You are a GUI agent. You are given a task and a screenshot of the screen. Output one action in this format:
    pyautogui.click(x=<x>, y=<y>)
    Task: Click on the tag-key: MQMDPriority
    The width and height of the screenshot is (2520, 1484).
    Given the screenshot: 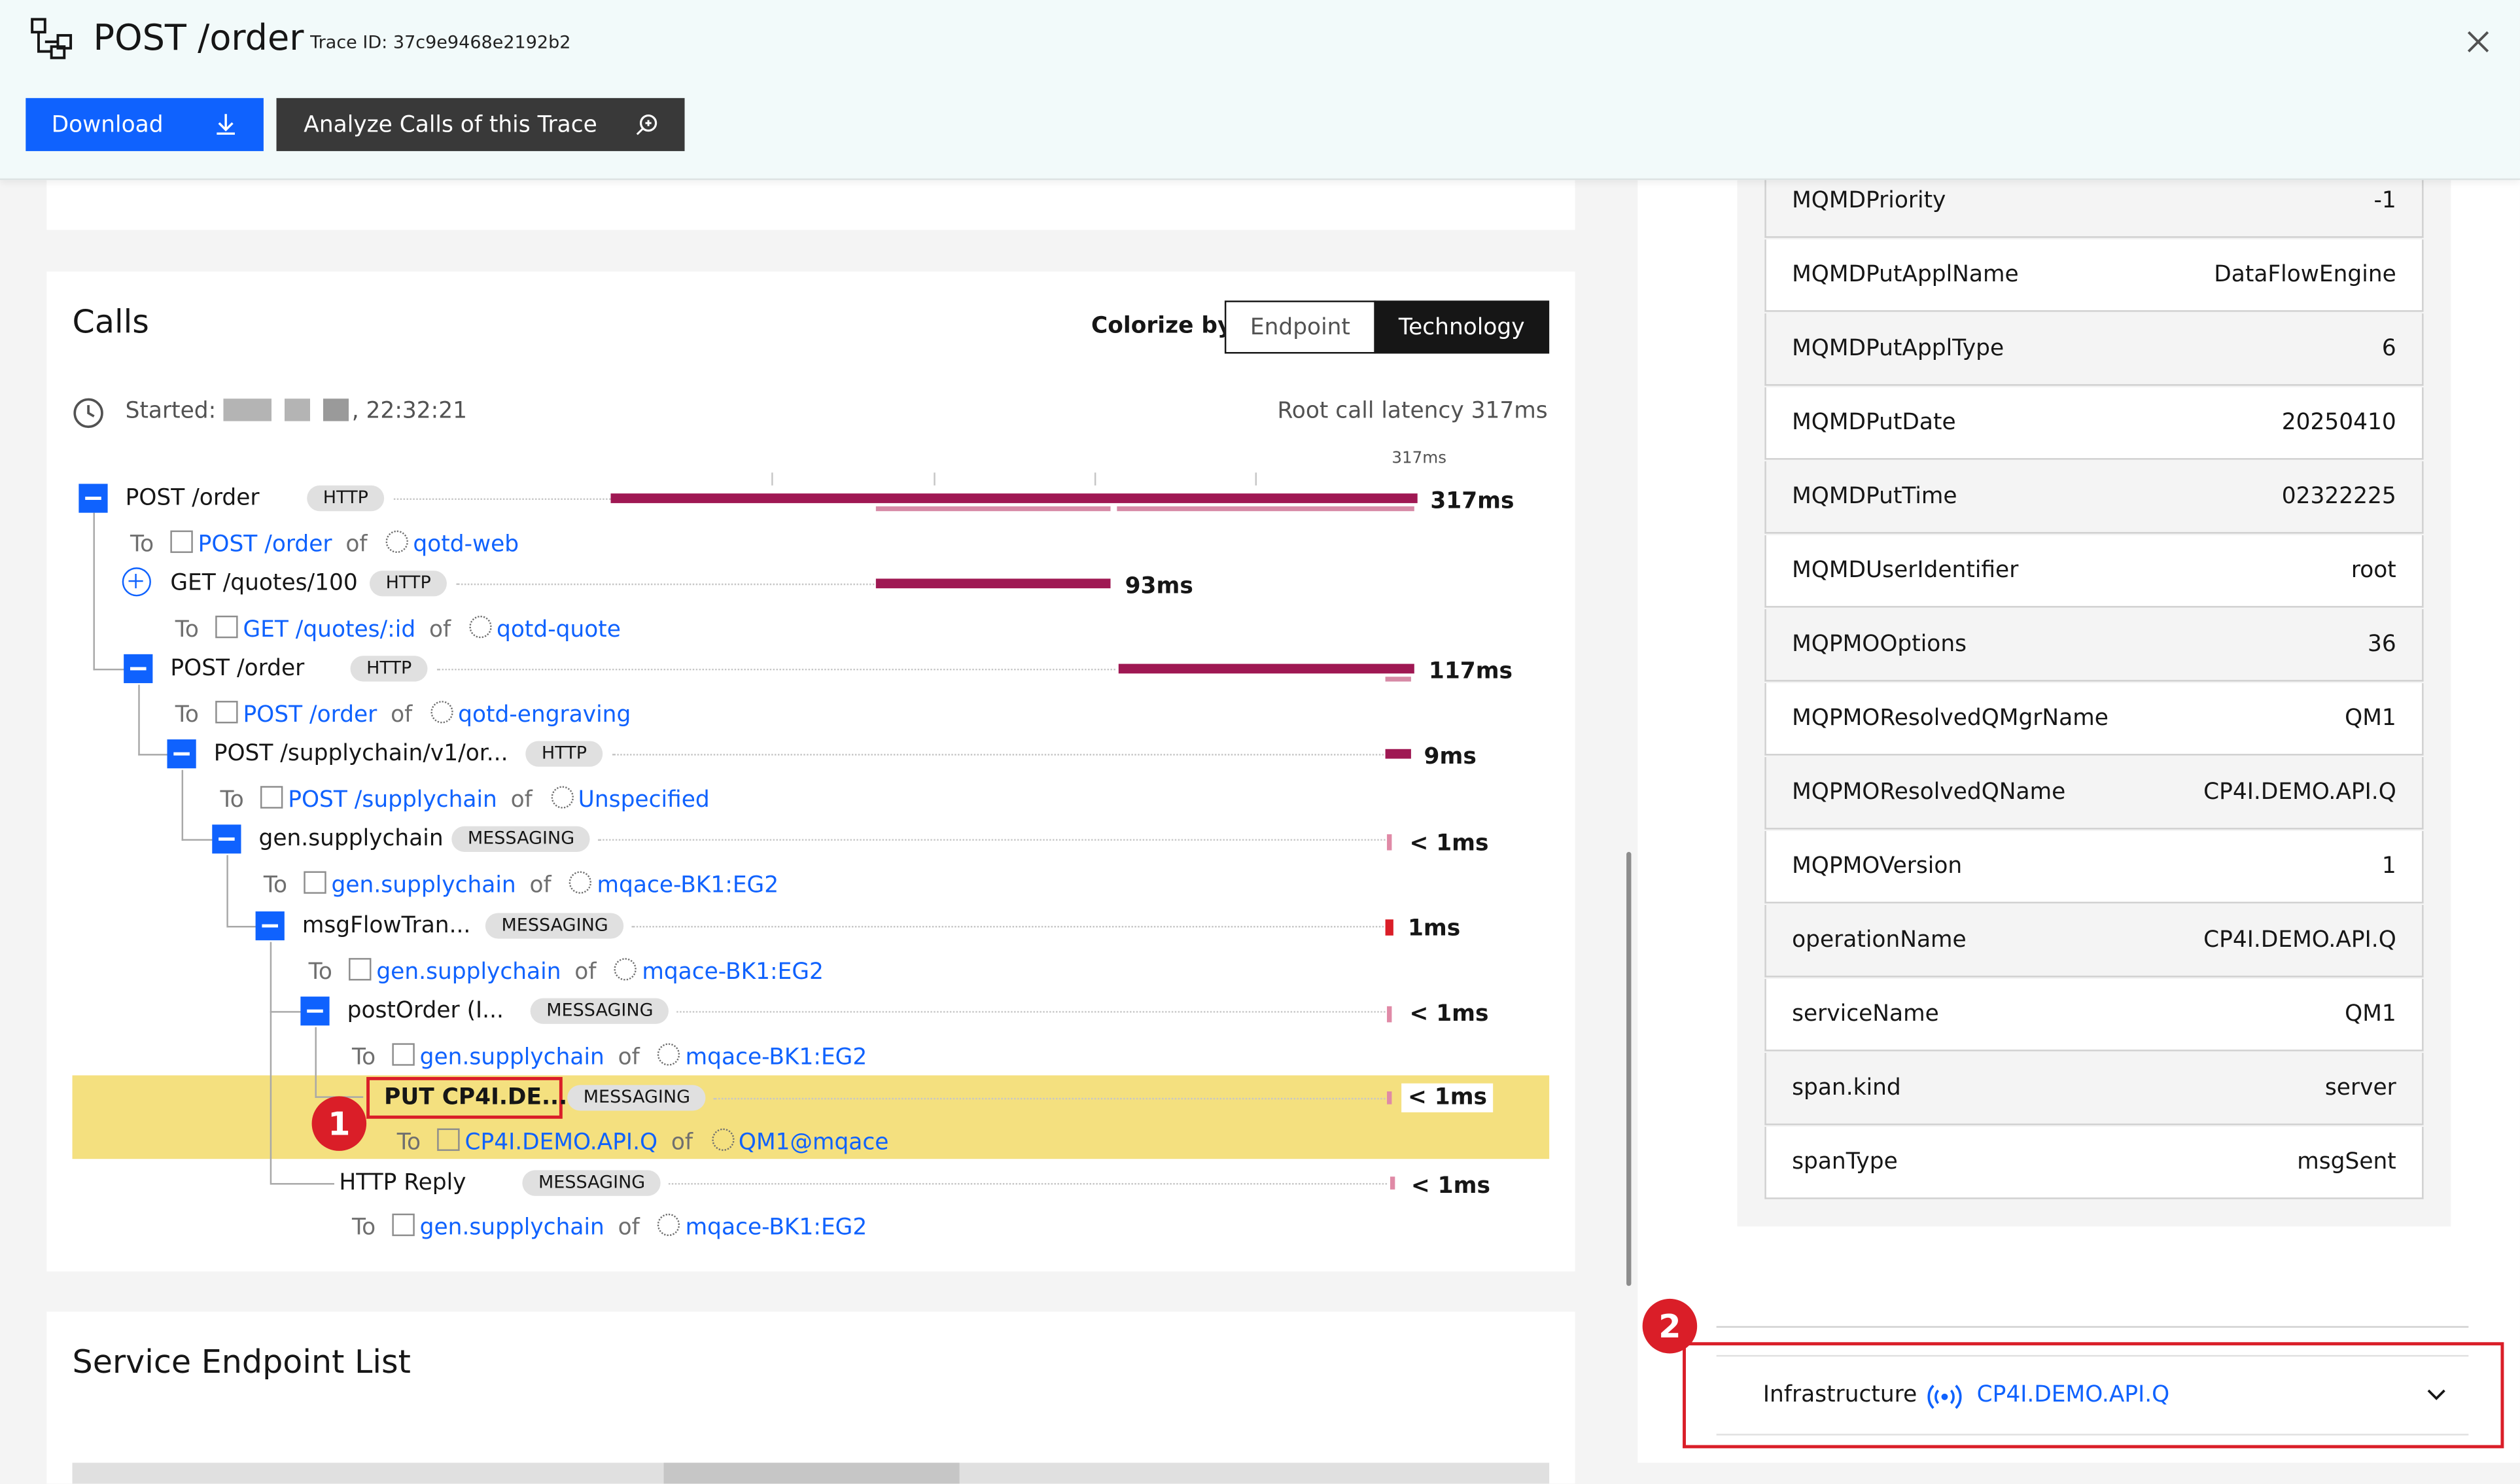 What is the action you would take?
    pyautogui.click(x=1869, y=201)
    